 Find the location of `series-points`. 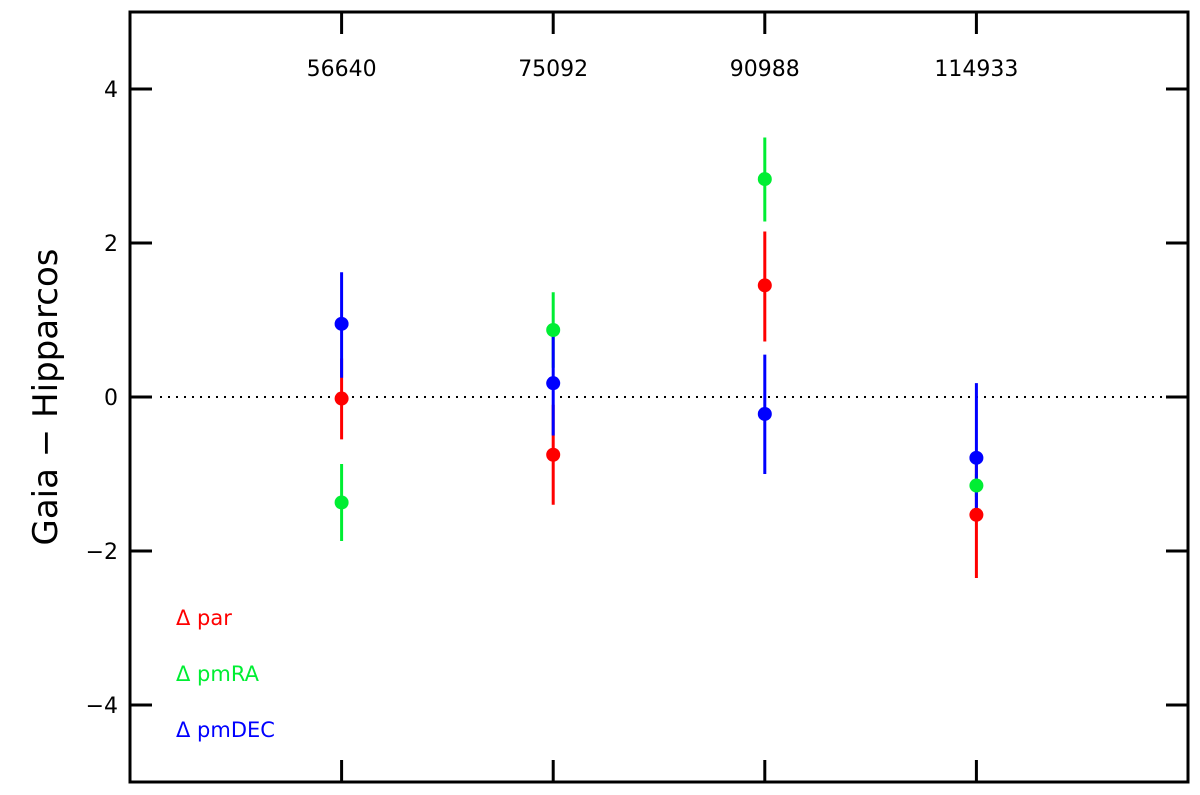

series-points is located at coordinates (659, 390).